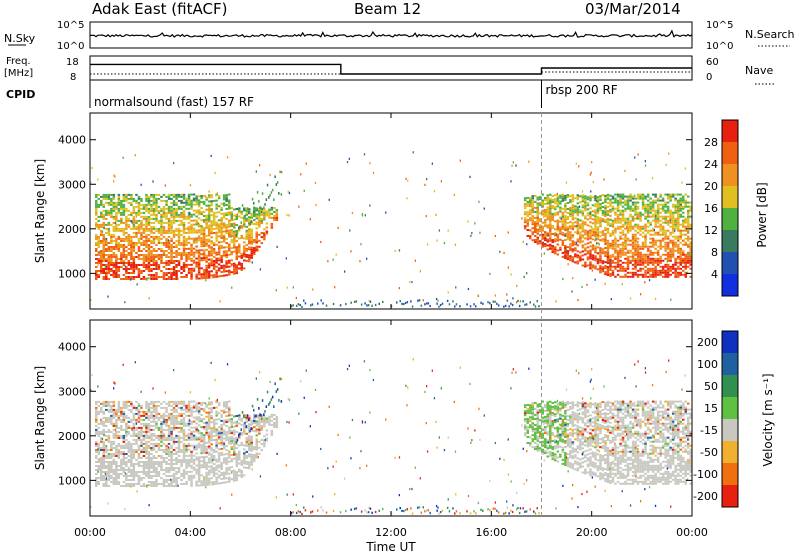 This screenshot has width=800, height=558. Describe the element at coordinates (709, 77) in the screenshot. I see `nave-tick-bottom: 0` at that location.